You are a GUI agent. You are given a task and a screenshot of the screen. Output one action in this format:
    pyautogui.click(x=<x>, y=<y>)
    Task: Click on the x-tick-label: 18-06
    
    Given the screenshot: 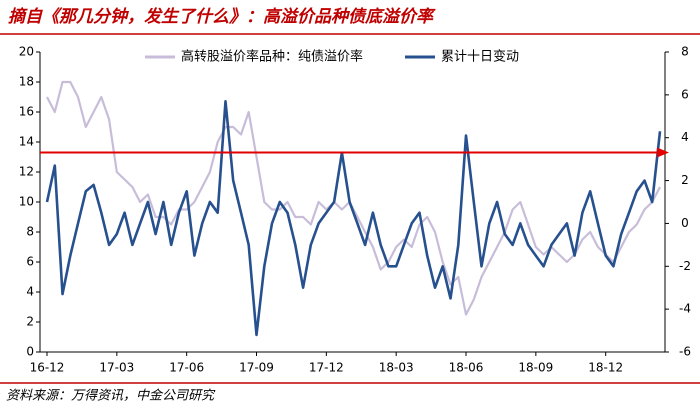 What is the action you would take?
    pyautogui.click(x=466, y=368)
    